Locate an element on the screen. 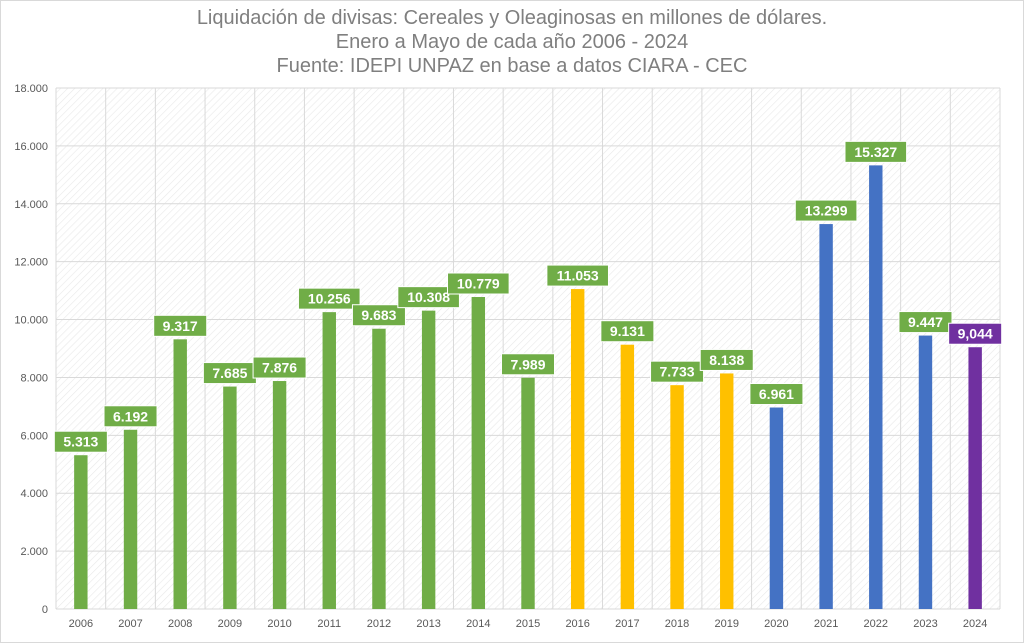  data-label-2024: 9,044 is located at coordinates (975, 333).